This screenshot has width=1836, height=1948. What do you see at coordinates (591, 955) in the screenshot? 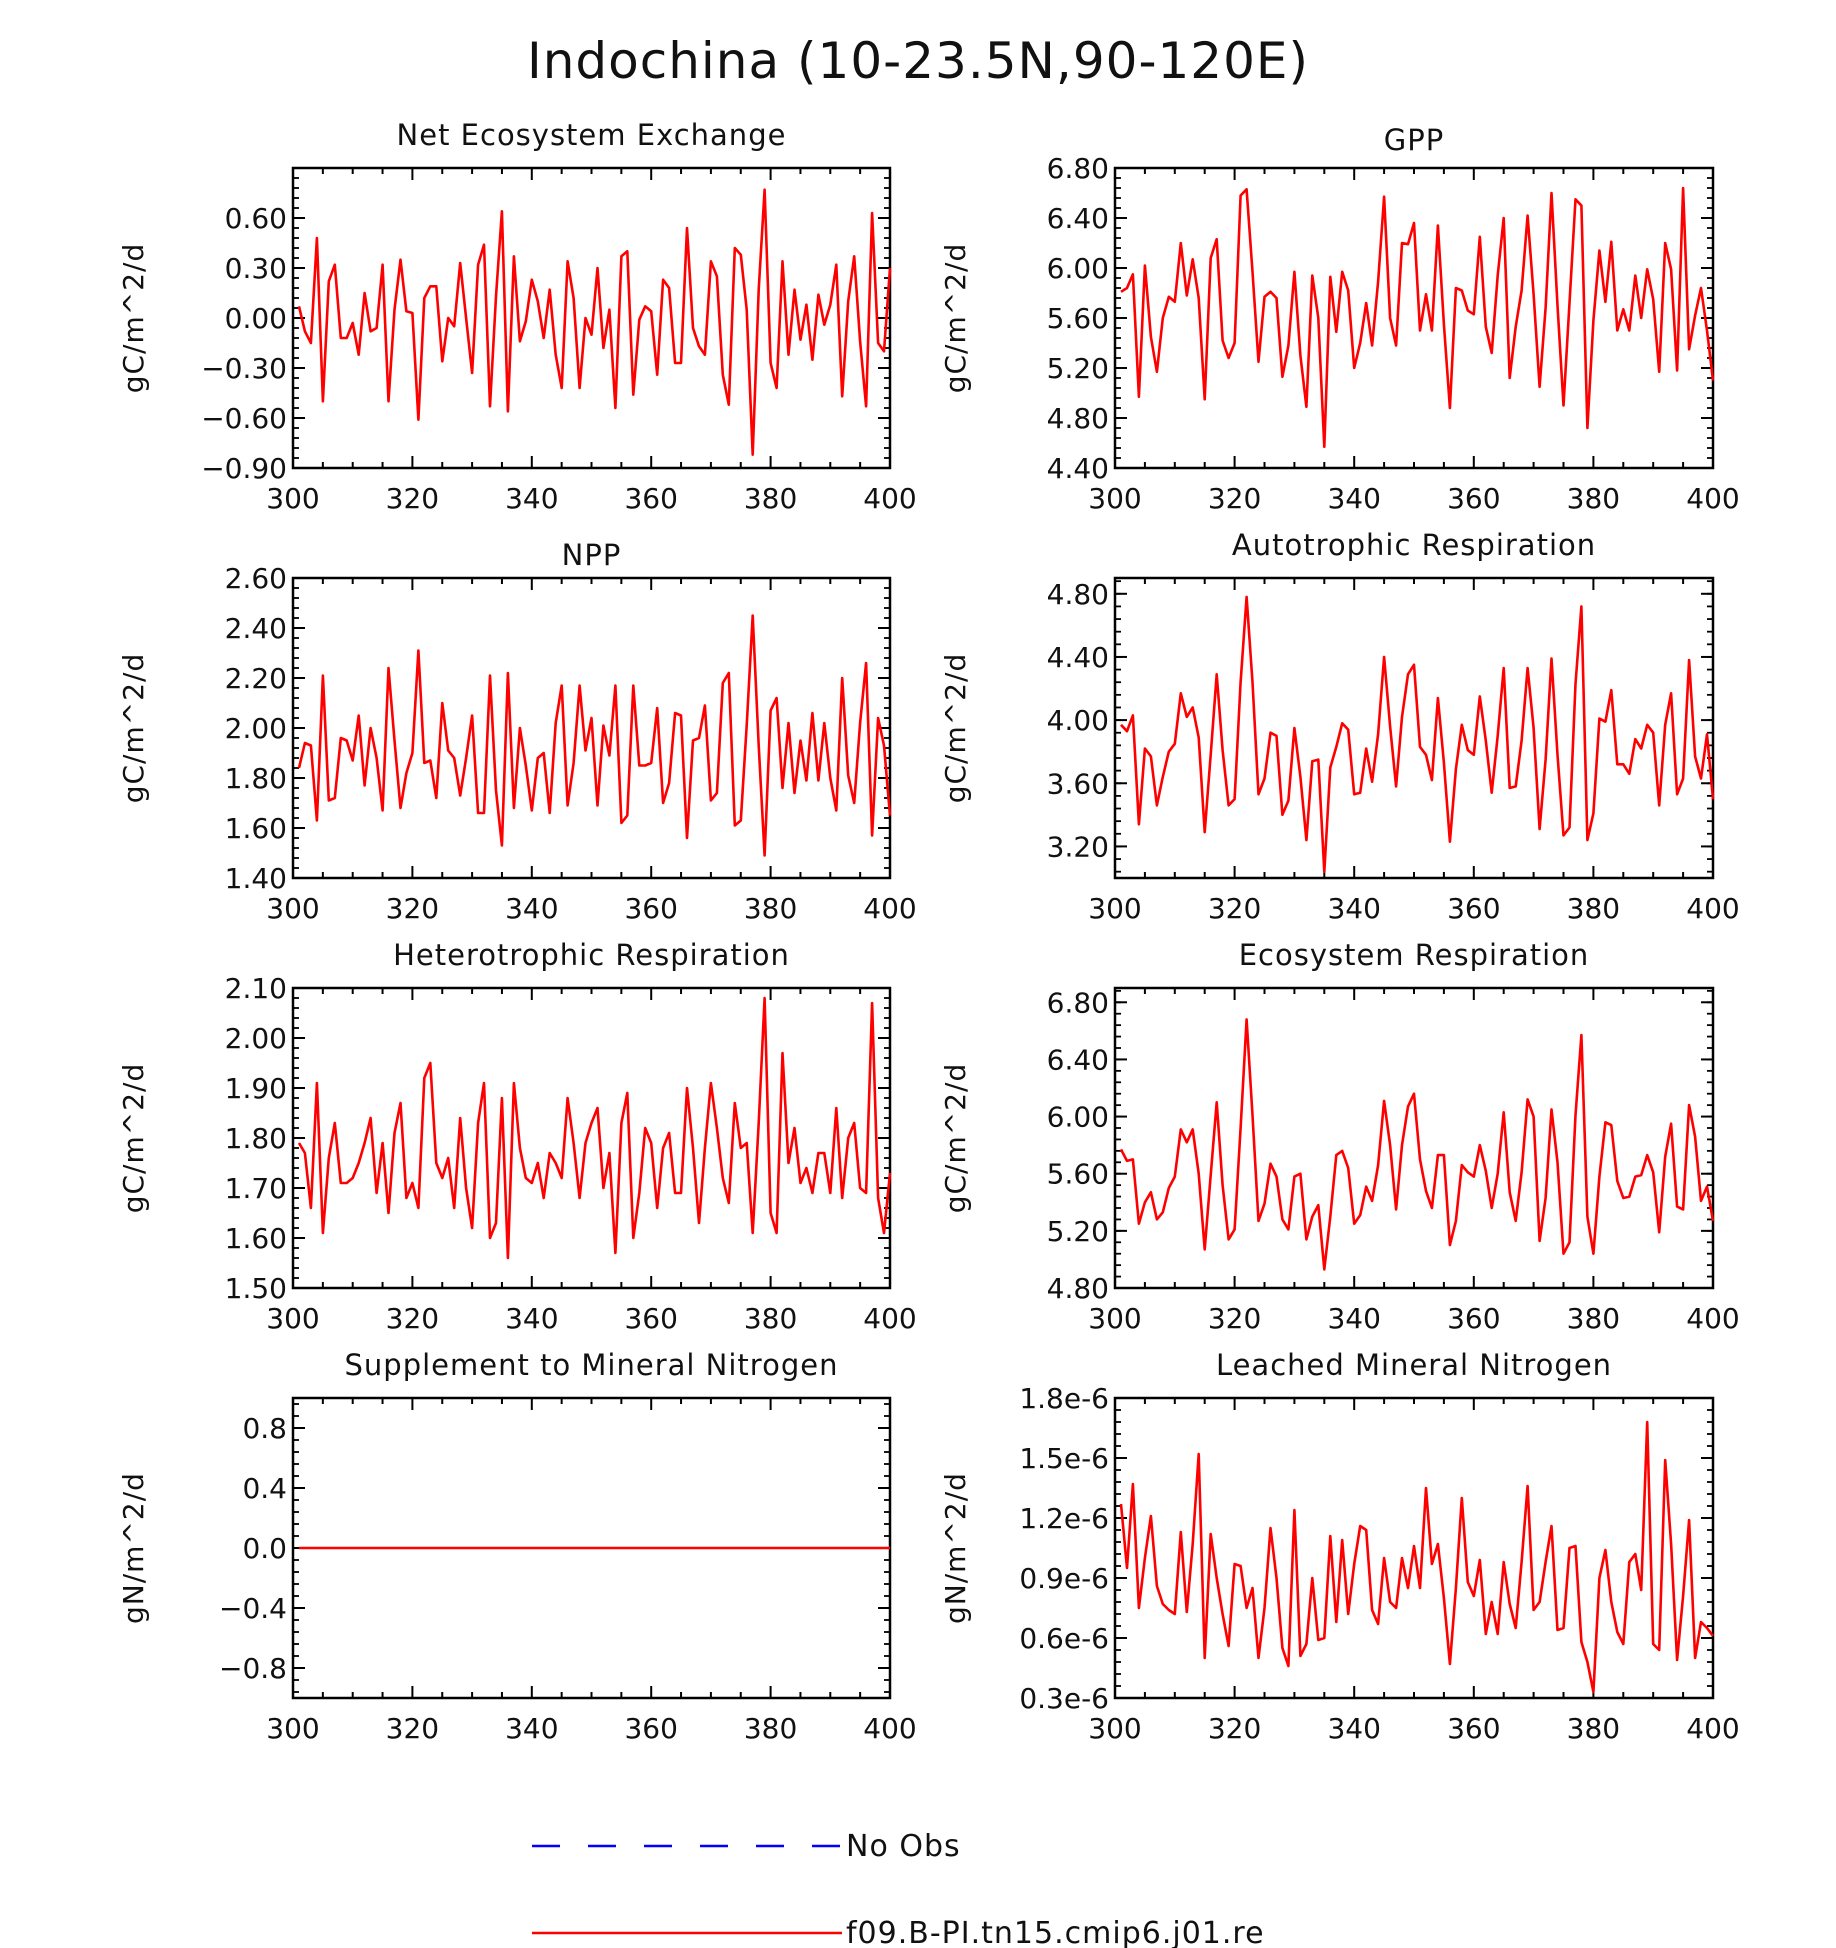
I see `panel-title: Heterotrophic Respiration` at bounding box center [591, 955].